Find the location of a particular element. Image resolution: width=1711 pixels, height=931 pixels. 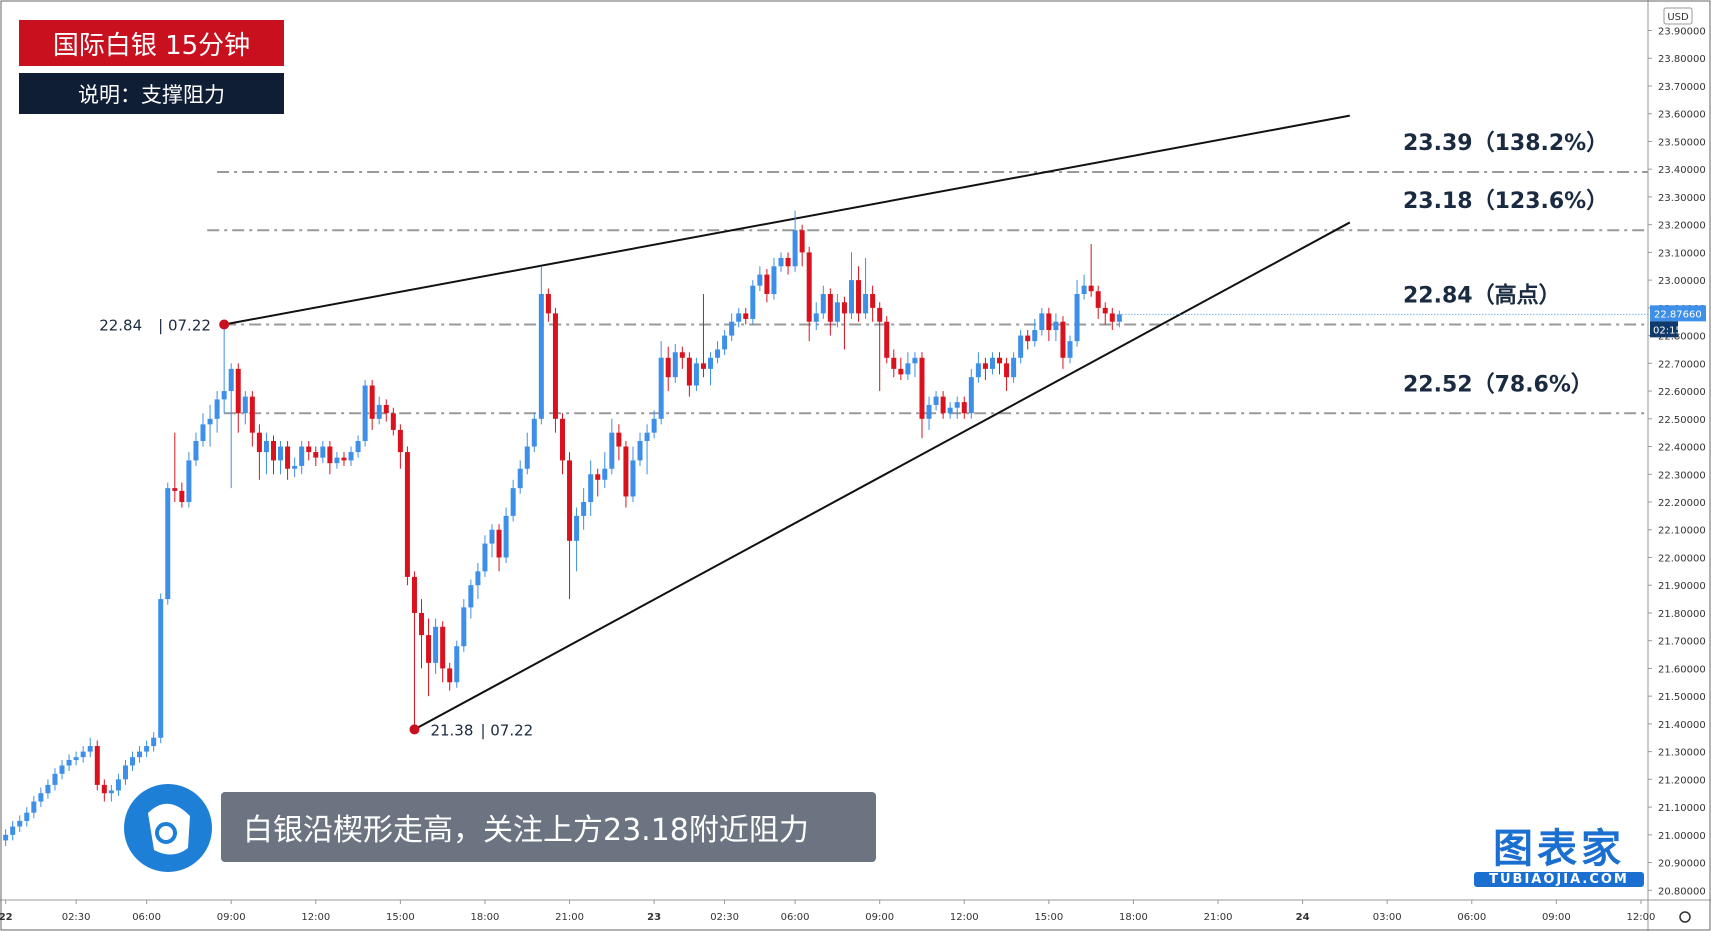

y-tick-label: 23.20000 is located at coordinates (1682, 226).